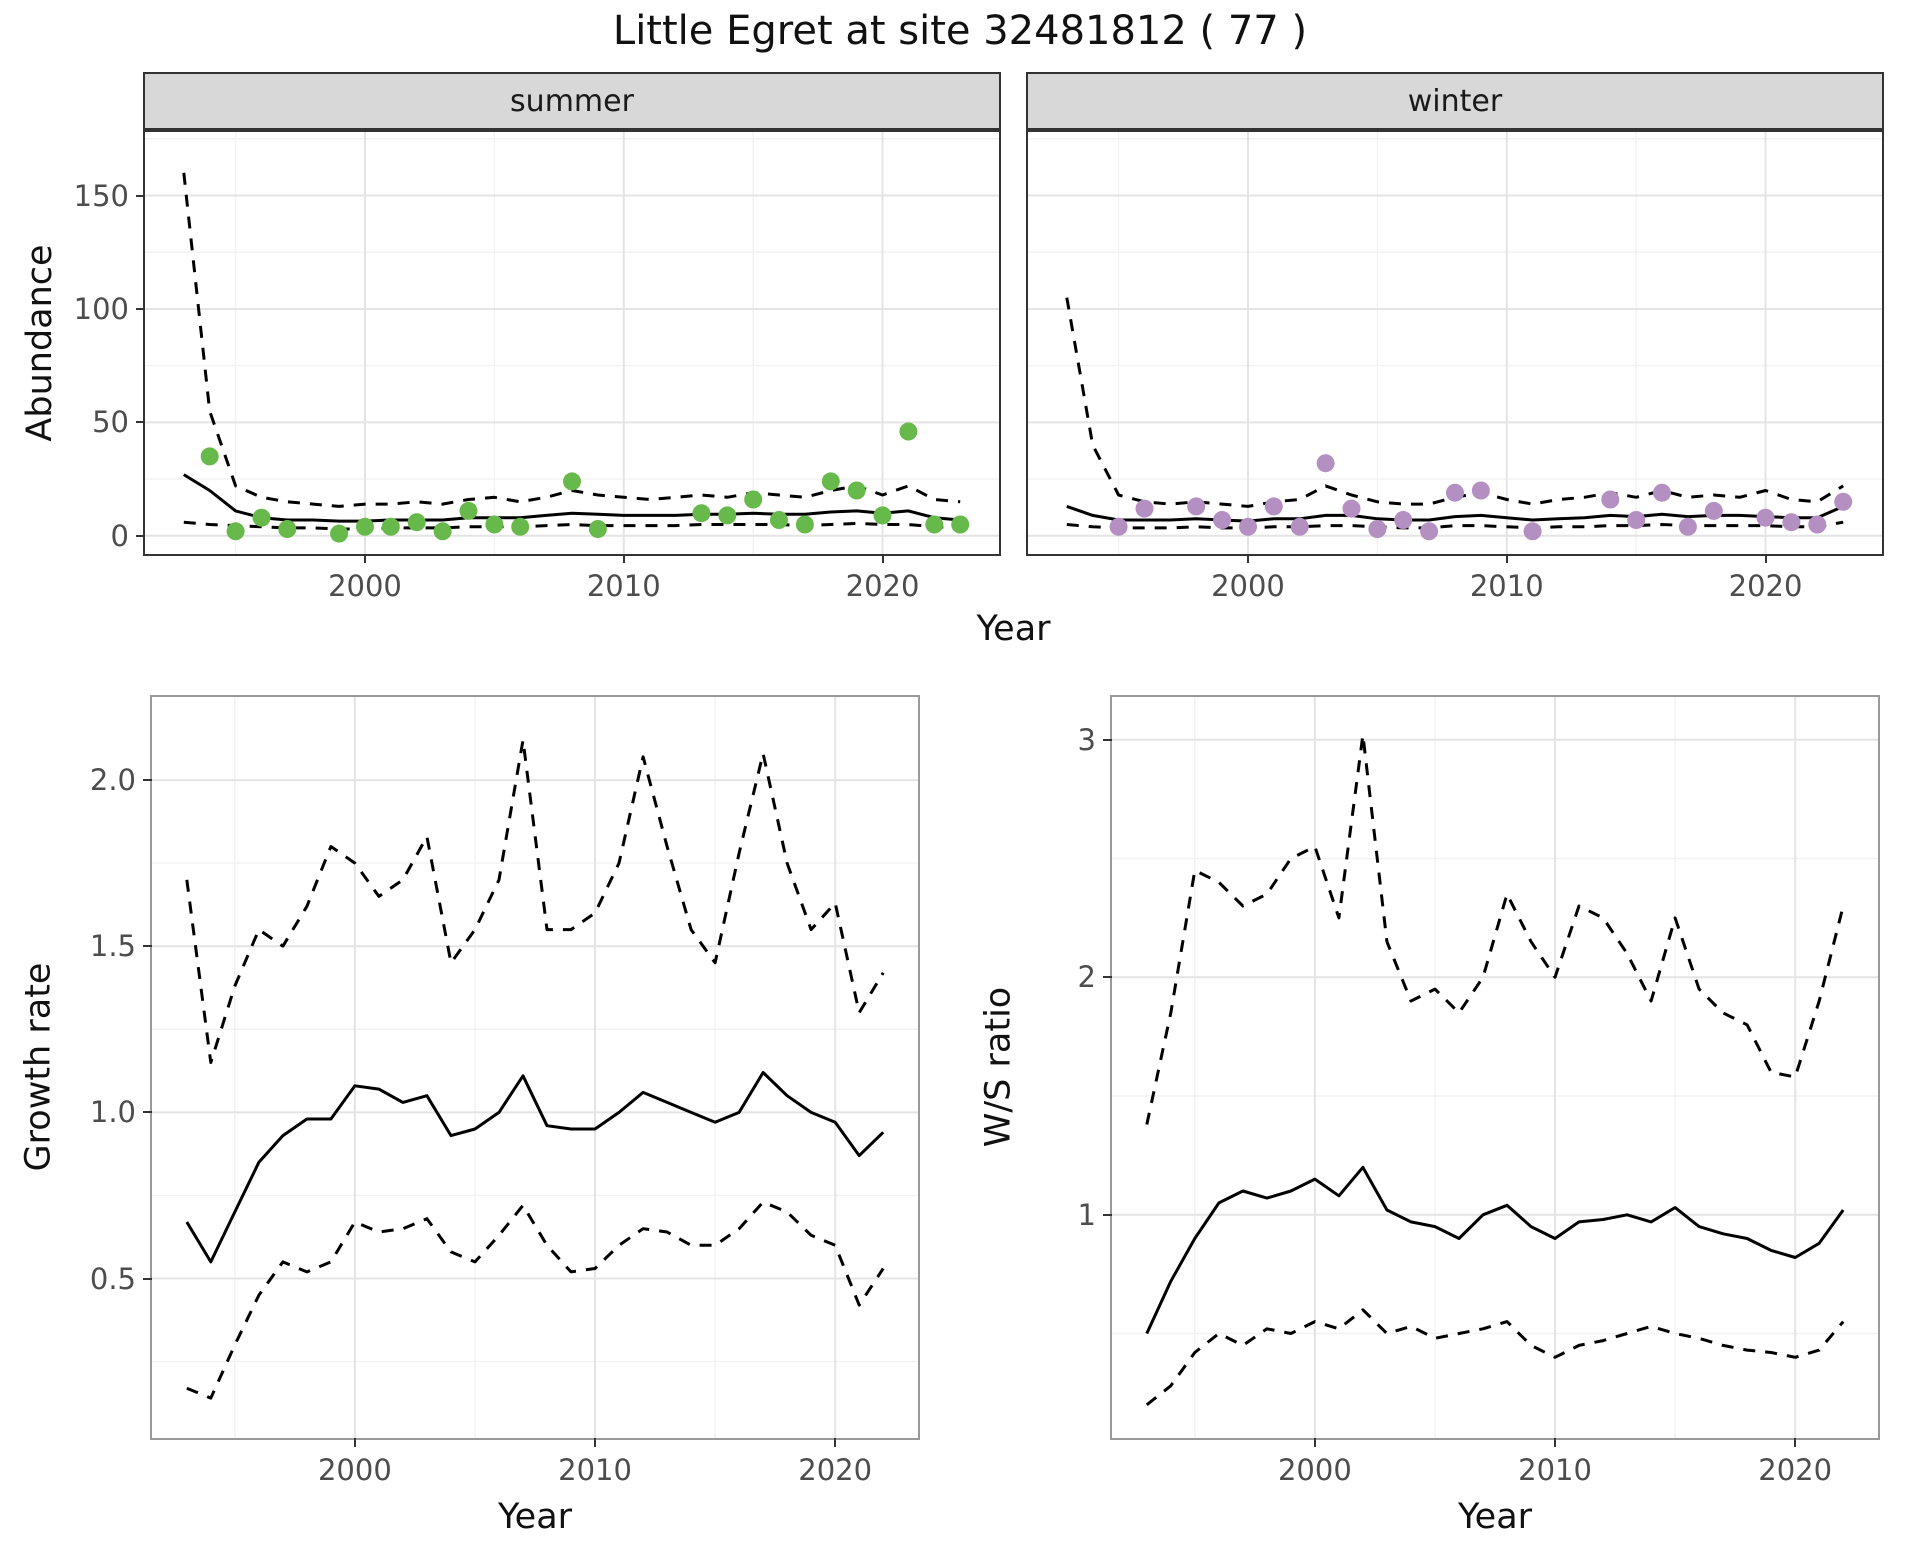 This screenshot has width=1920, height=1560. What do you see at coordinates (101, 308) in the screenshot?
I see `y-tick-label: 100` at bounding box center [101, 308].